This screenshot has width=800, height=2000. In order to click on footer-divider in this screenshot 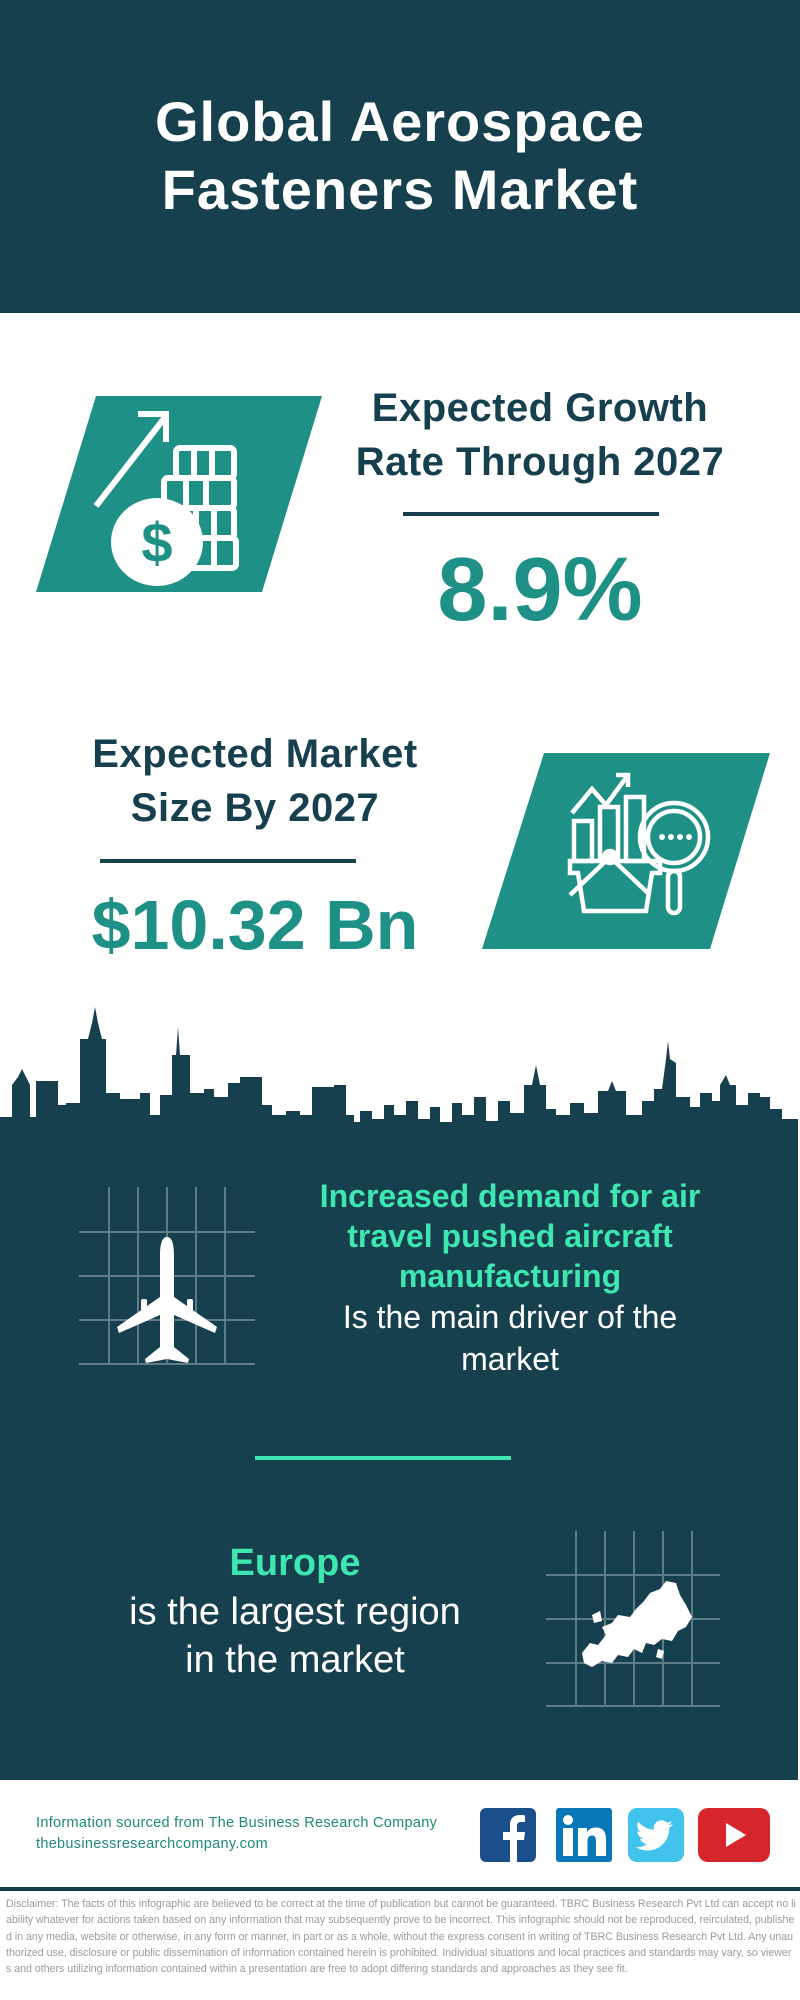, I will do `click(400, 1889)`.